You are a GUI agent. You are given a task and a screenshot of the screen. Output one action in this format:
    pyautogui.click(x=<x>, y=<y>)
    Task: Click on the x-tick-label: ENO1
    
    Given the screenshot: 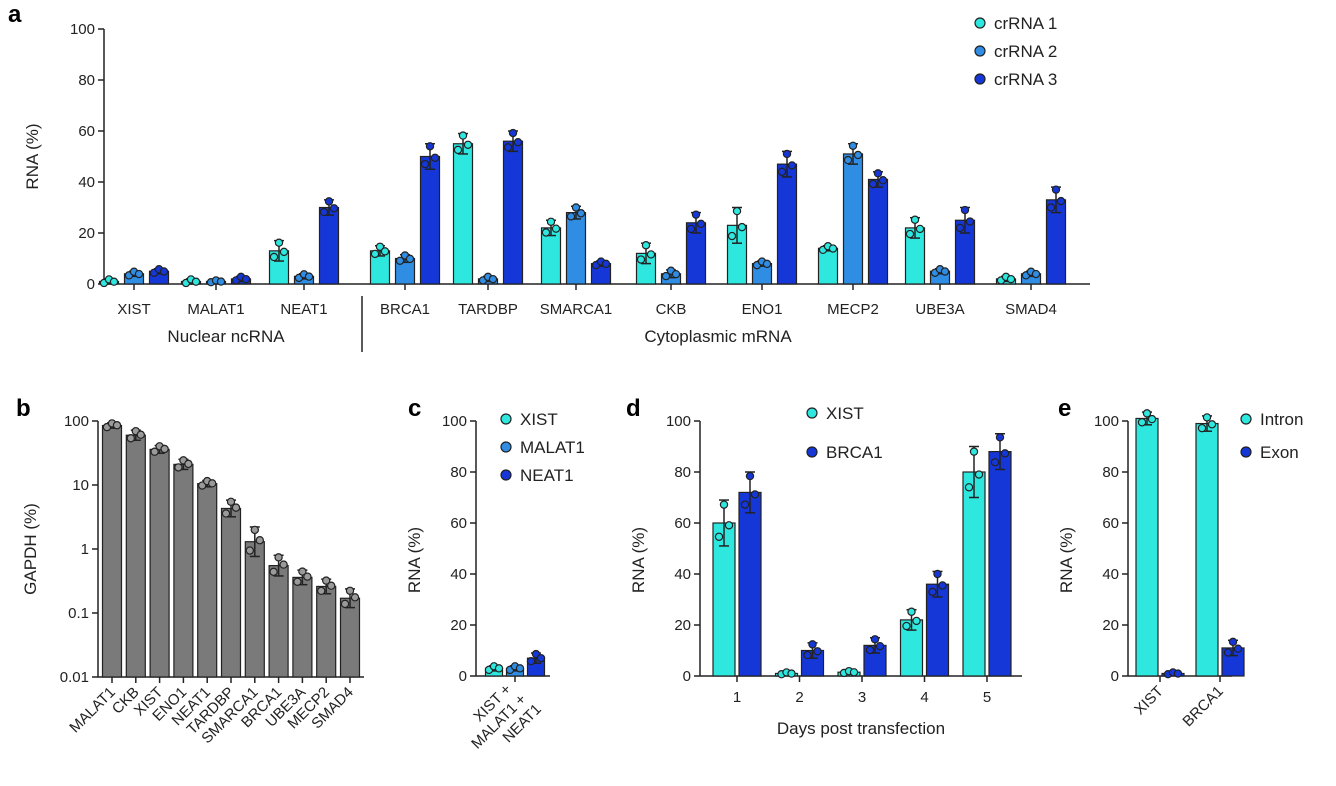 What is the action you would take?
    pyautogui.click(x=762, y=309)
    